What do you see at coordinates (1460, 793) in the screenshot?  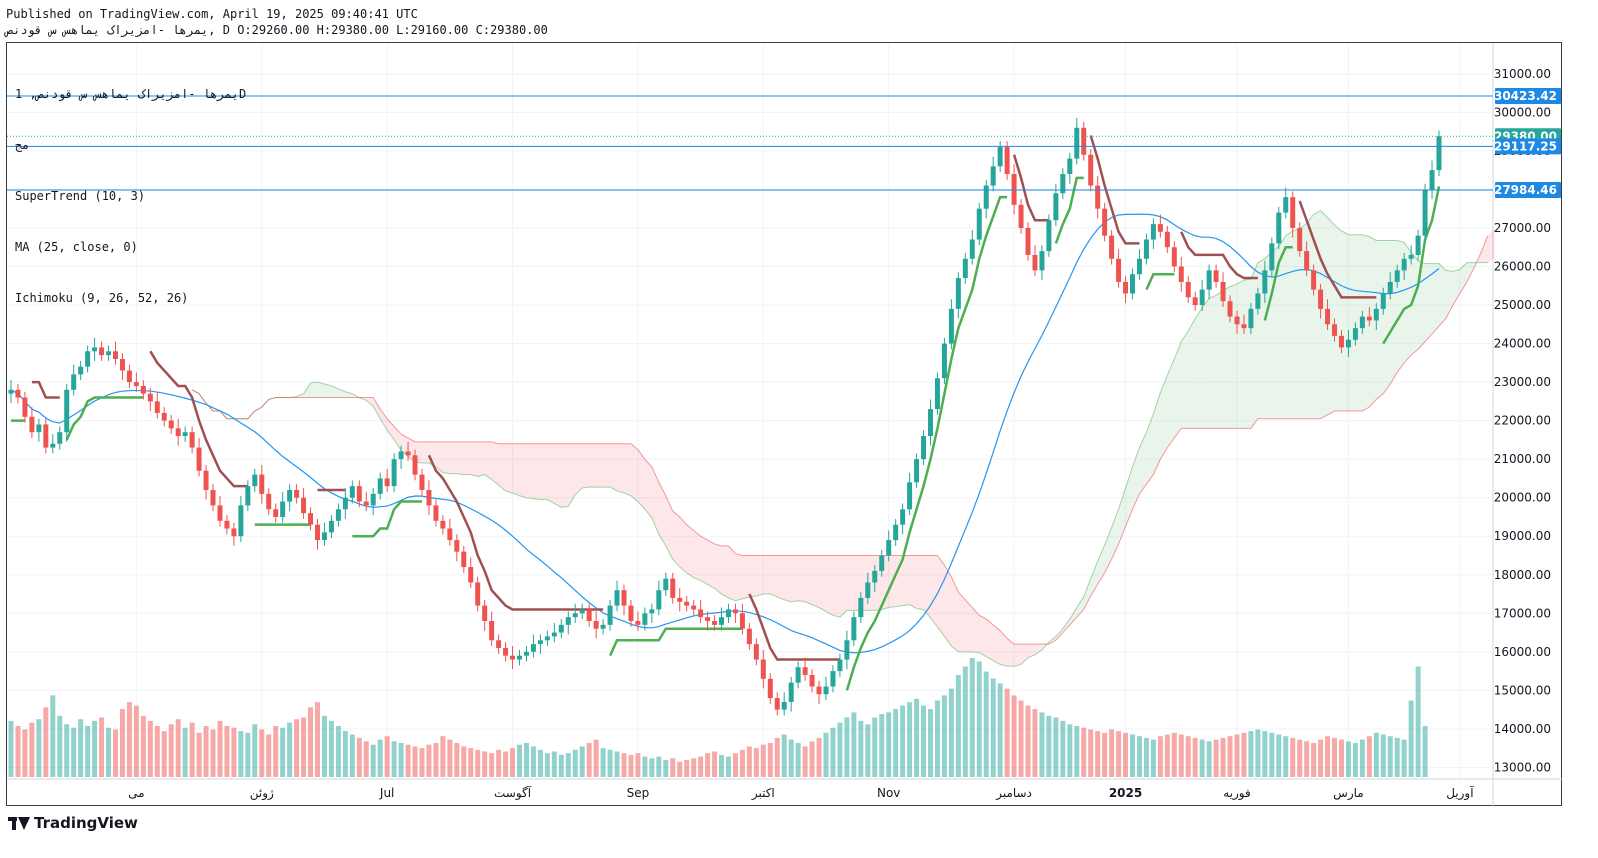 I see `time-tick-label: آوریل` at bounding box center [1460, 793].